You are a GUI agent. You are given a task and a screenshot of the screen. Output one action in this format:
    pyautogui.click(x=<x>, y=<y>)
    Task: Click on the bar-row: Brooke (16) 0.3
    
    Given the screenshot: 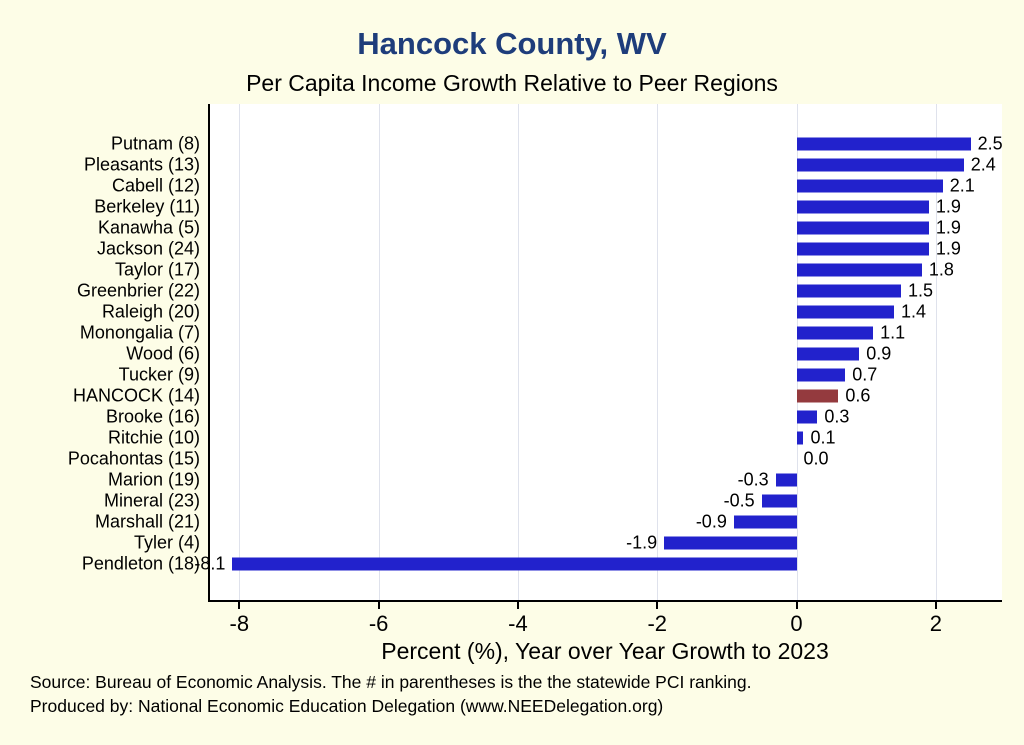 What is the action you would take?
    pyautogui.click(x=554, y=417)
    